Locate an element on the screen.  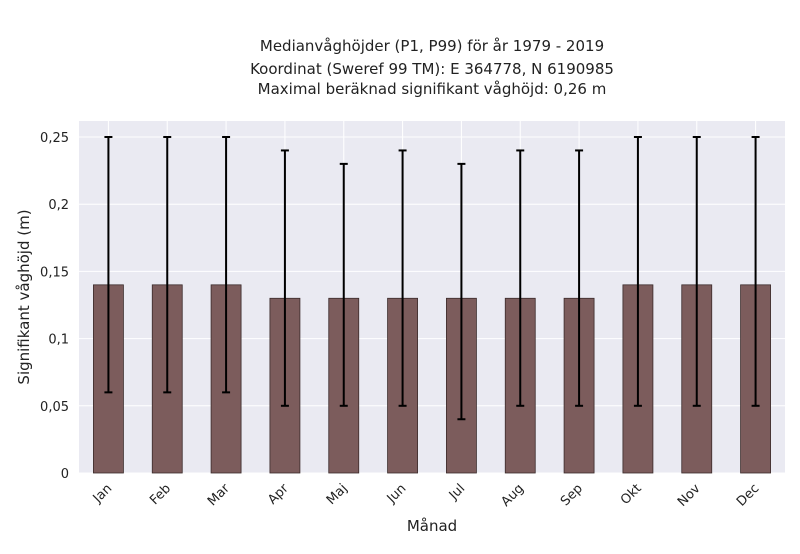
y-tick-label: 0,1 is located at coordinates (58, 340).